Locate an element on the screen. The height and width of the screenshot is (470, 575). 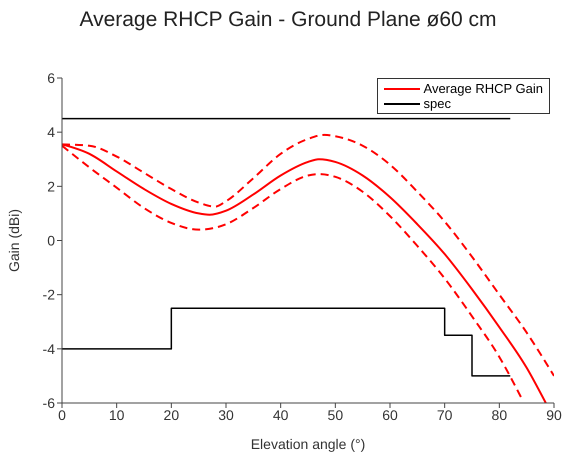
y-tick-label: -4 is located at coordinates (49, 348).